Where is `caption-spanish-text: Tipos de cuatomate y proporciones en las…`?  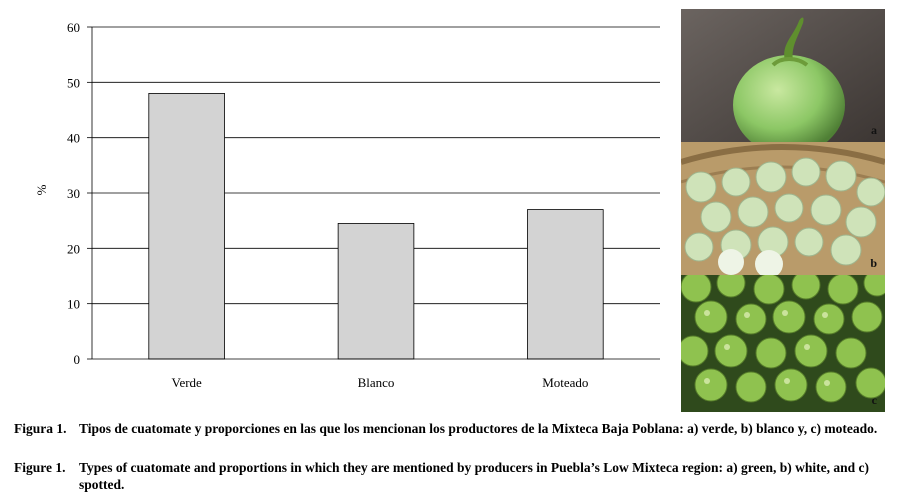 caption-spanish-text: Tipos de cuatomate y proporciones en las… is located at coordinates (478, 428).